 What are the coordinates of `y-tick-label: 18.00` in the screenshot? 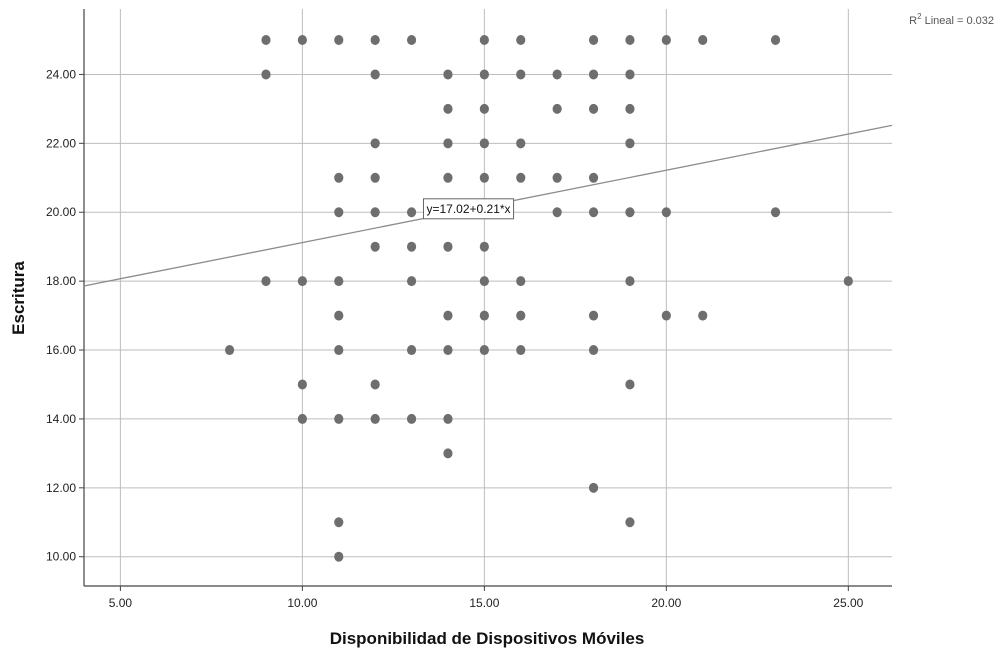 It's located at (61, 281).